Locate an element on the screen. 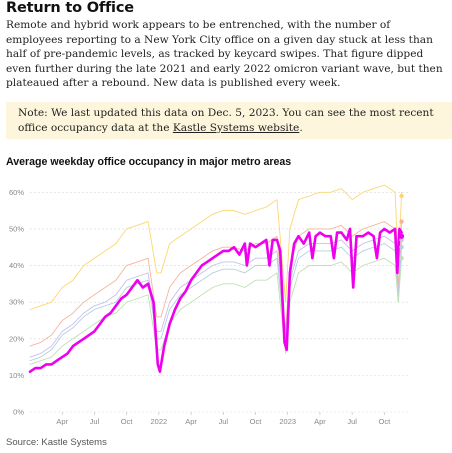 This screenshot has width=452, height=453. y-tick-label: 40% is located at coordinates (16, 265).